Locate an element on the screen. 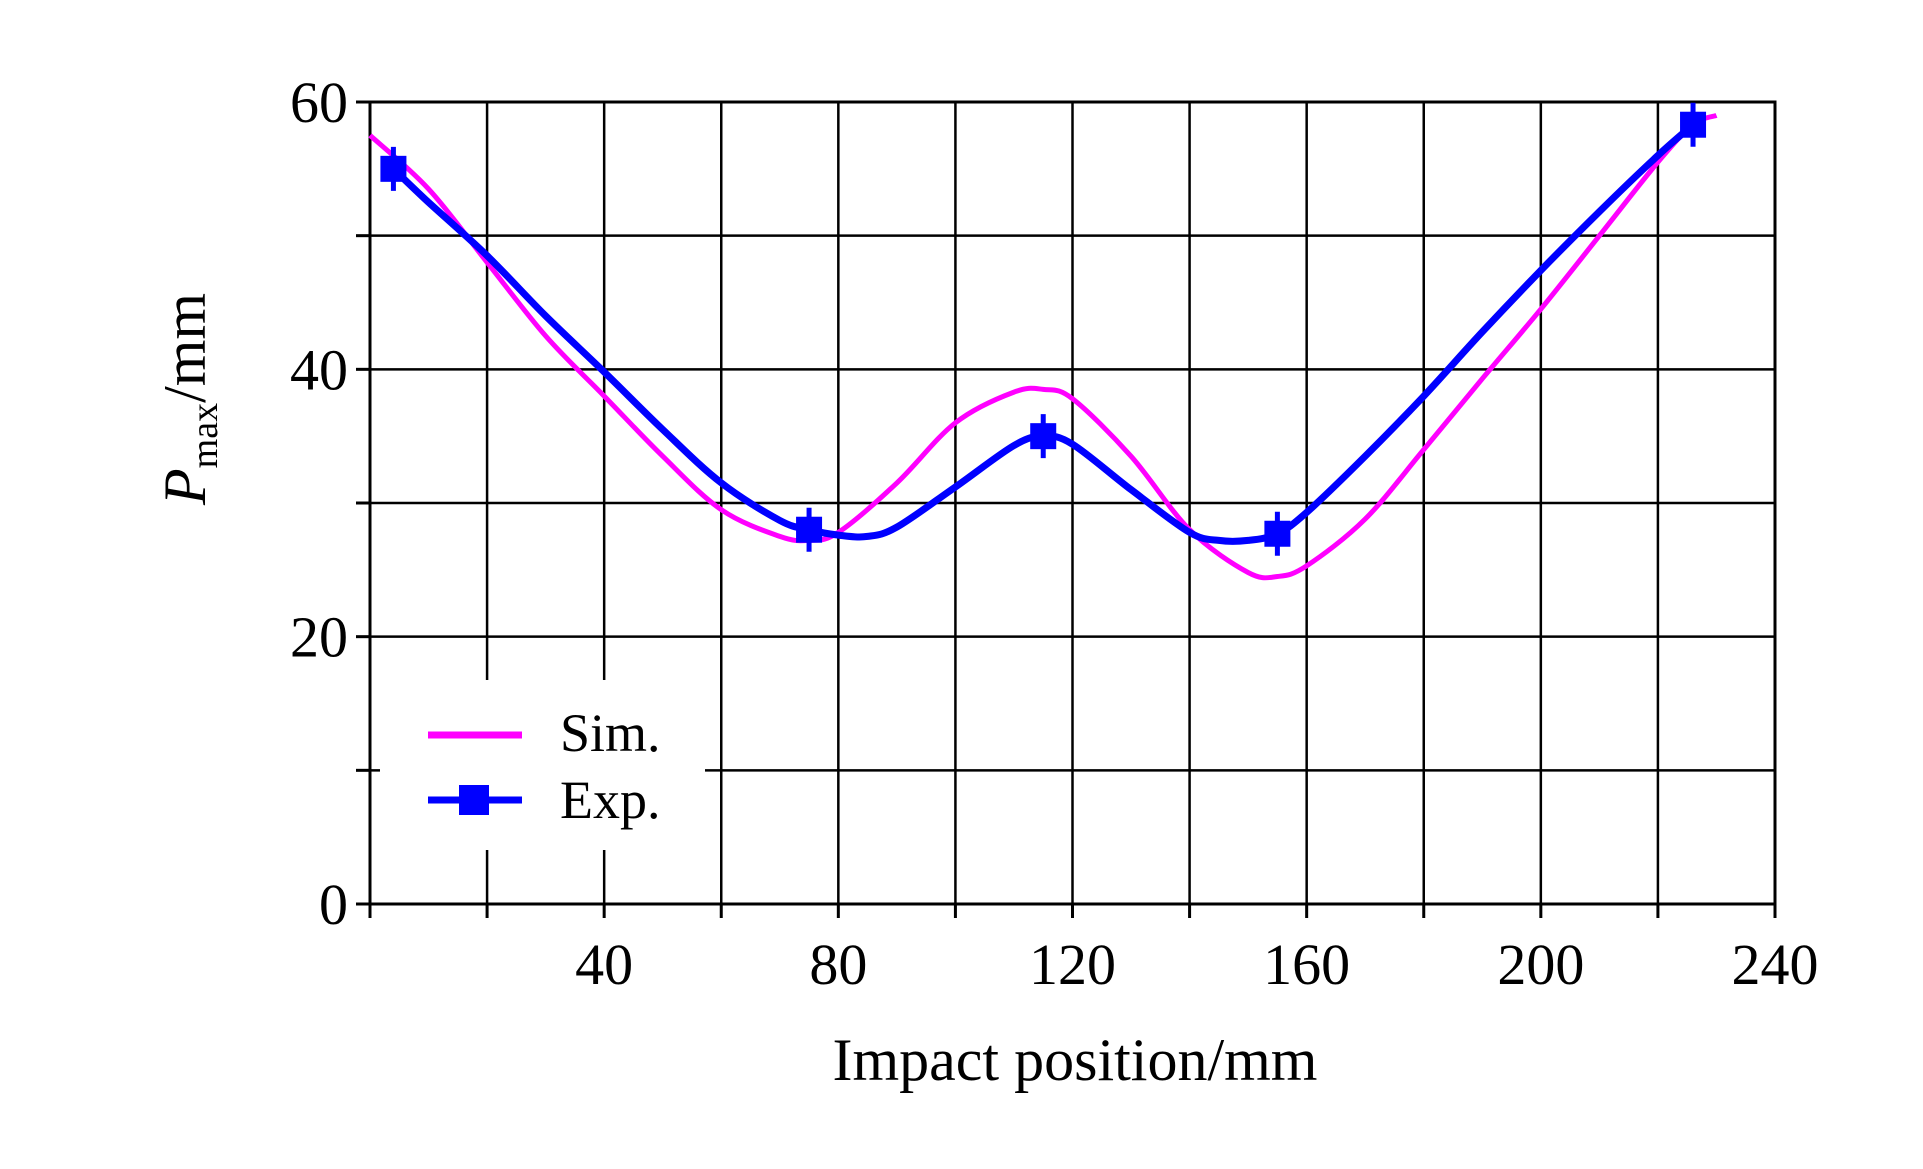 The image size is (1923, 1169). y-tick-label: 0 is located at coordinates (333, 904).